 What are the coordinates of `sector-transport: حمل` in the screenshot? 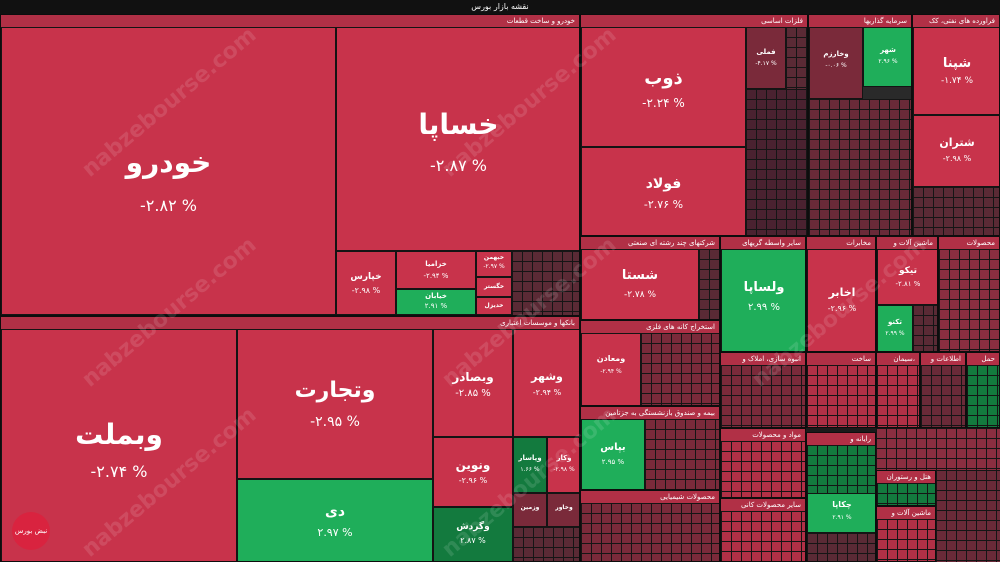 It's located at (983, 390).